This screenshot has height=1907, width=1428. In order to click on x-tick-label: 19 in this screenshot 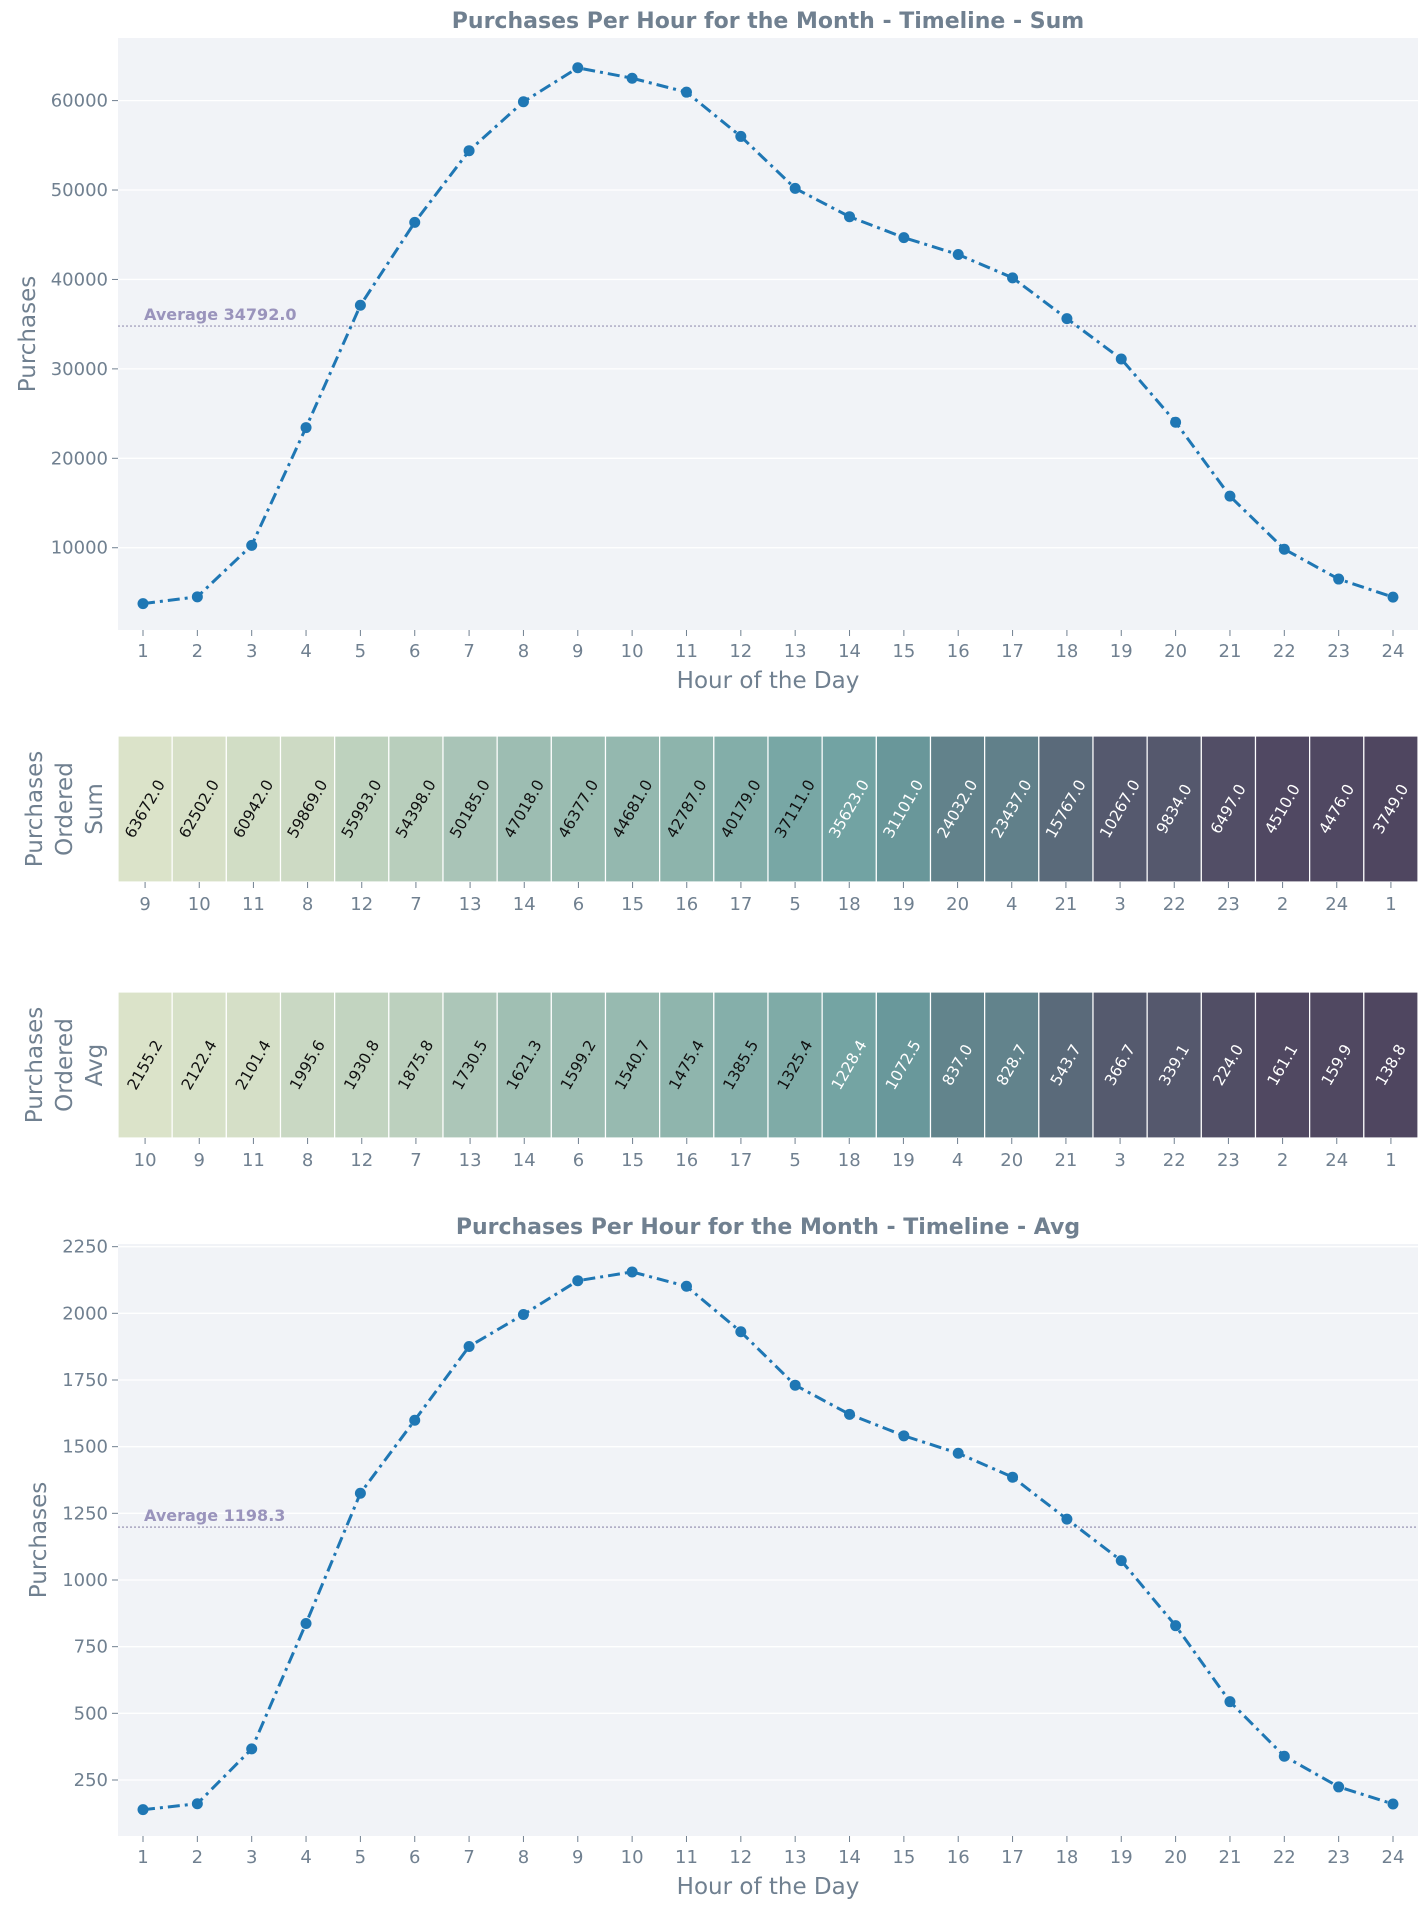, I will do `click(903, 904)`.